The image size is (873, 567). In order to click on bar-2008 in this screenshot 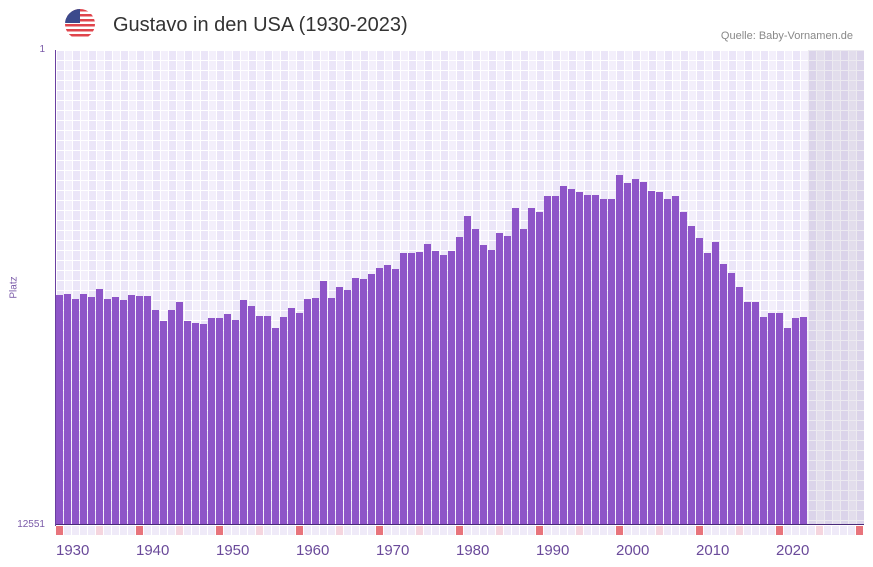, I will do `click(683, 368)`.